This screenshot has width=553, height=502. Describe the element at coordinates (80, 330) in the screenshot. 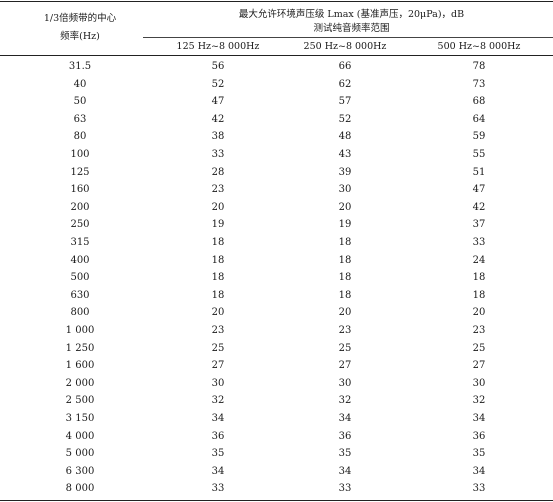

I see `band-frequency-cell: 1 000` at that location.